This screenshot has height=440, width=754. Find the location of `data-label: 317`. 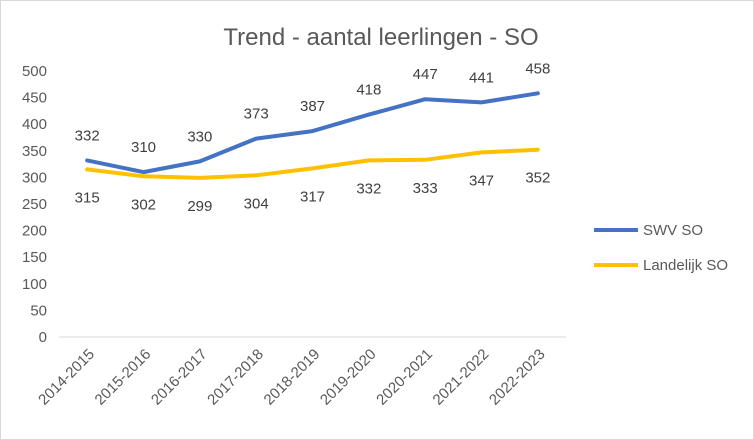

data-label: 317 is located at coordinates (312, 196).